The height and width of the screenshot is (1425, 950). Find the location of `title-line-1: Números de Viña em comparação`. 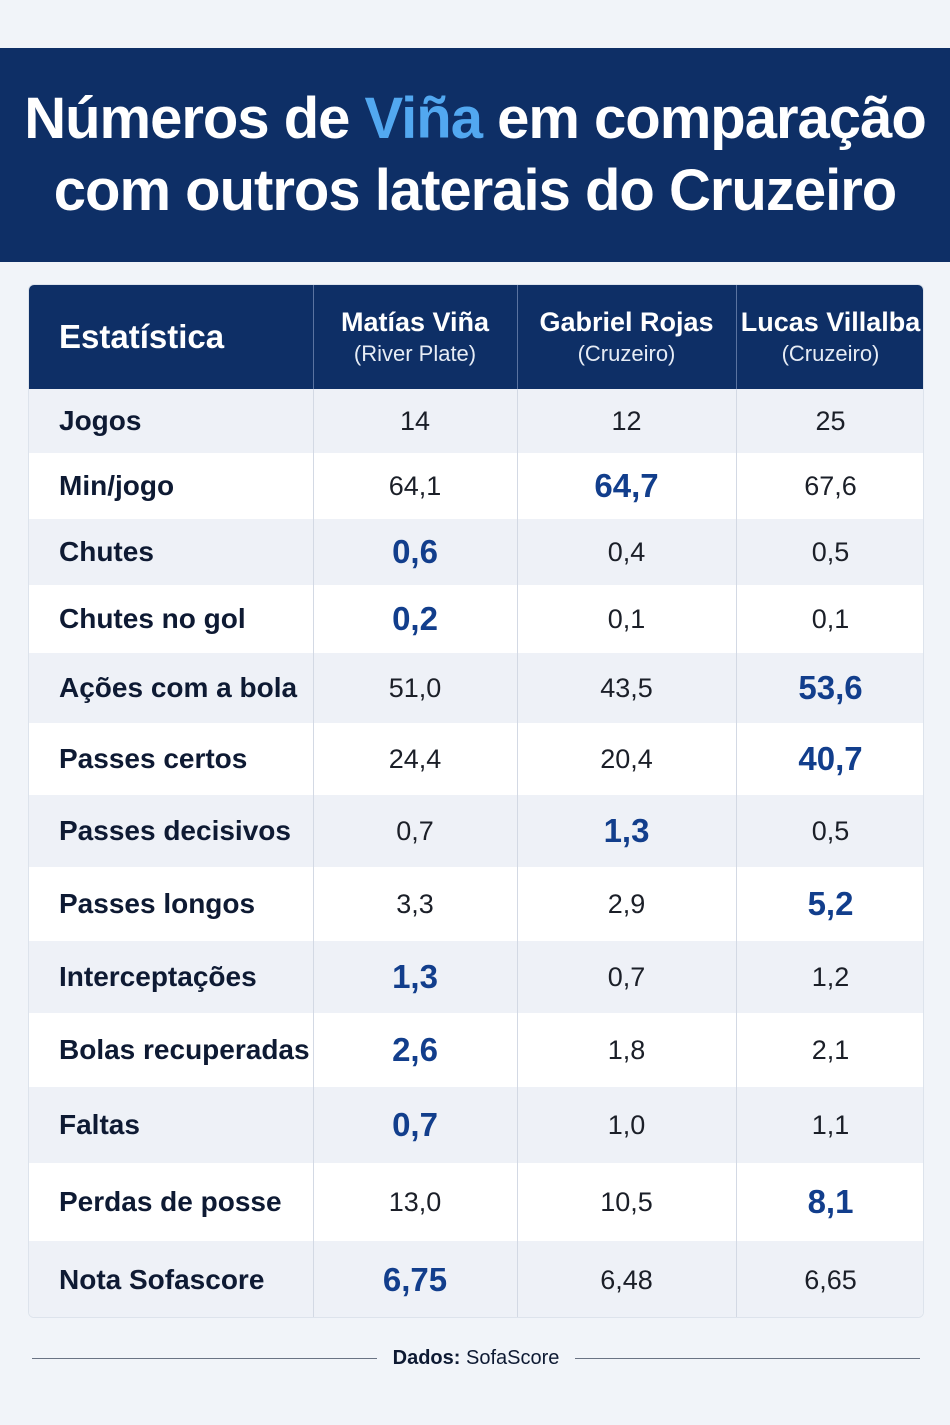

title-line-1: Números de Viña em comparação is located at coordinates (475, 119).